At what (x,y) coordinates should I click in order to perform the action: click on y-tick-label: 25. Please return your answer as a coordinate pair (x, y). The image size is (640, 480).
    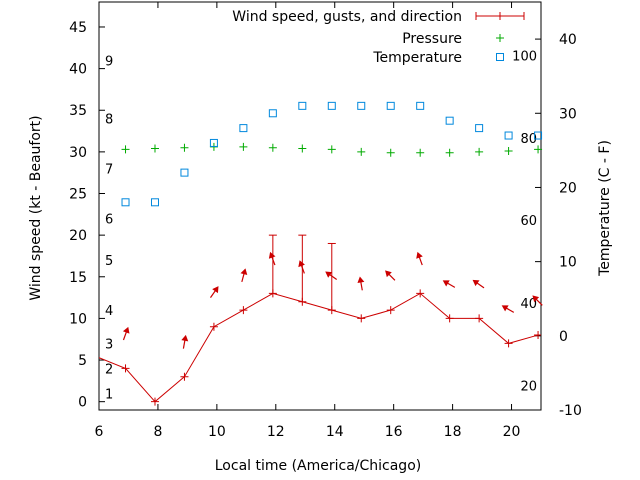
    Looking at the image, I should click on (78, 195).